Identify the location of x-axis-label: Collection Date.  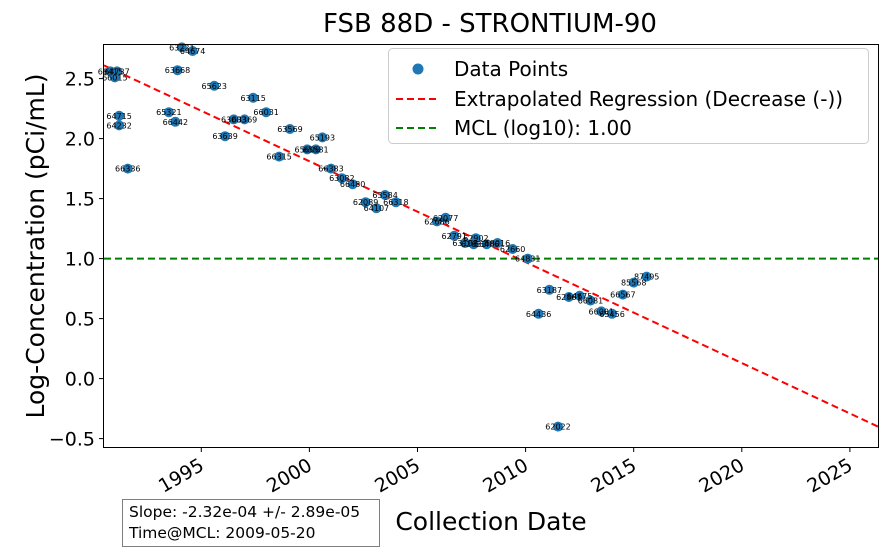
(490, 521).